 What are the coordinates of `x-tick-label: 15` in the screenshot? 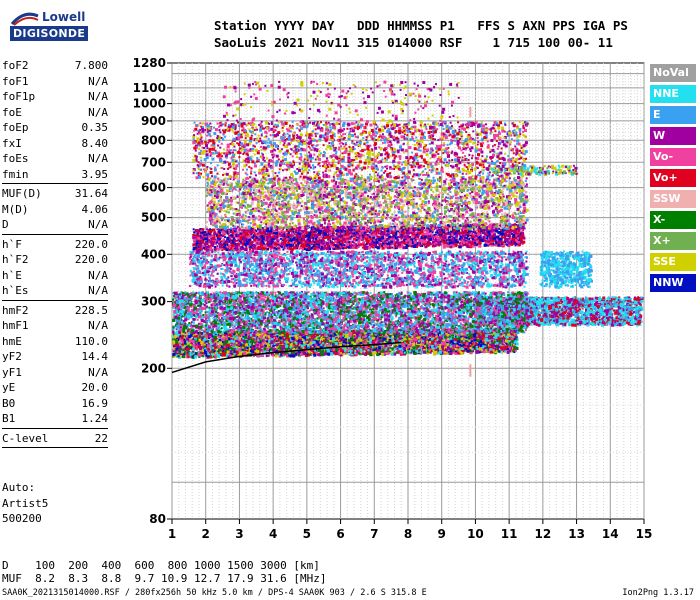 It's located at (644, 534).